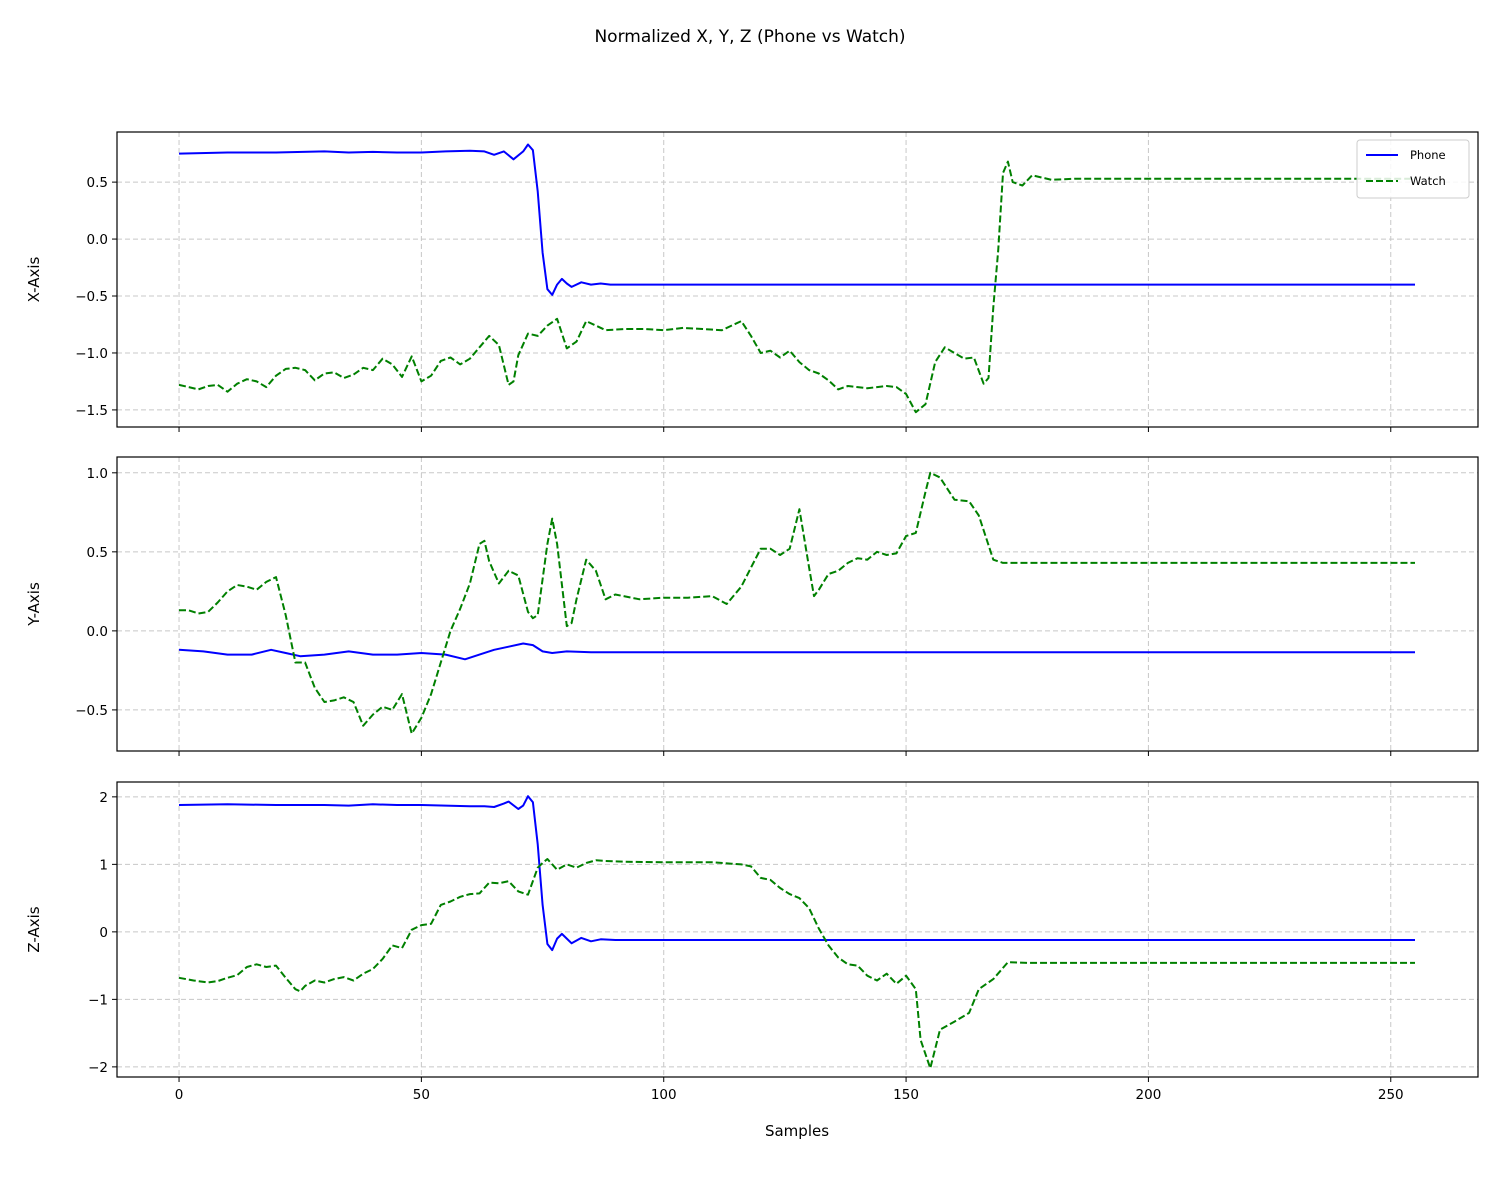 The image size is (1500, 1200). Describe the element at coordinates (664, 1095) in the screenshot. I see `x-tick-label: 100` at that location.